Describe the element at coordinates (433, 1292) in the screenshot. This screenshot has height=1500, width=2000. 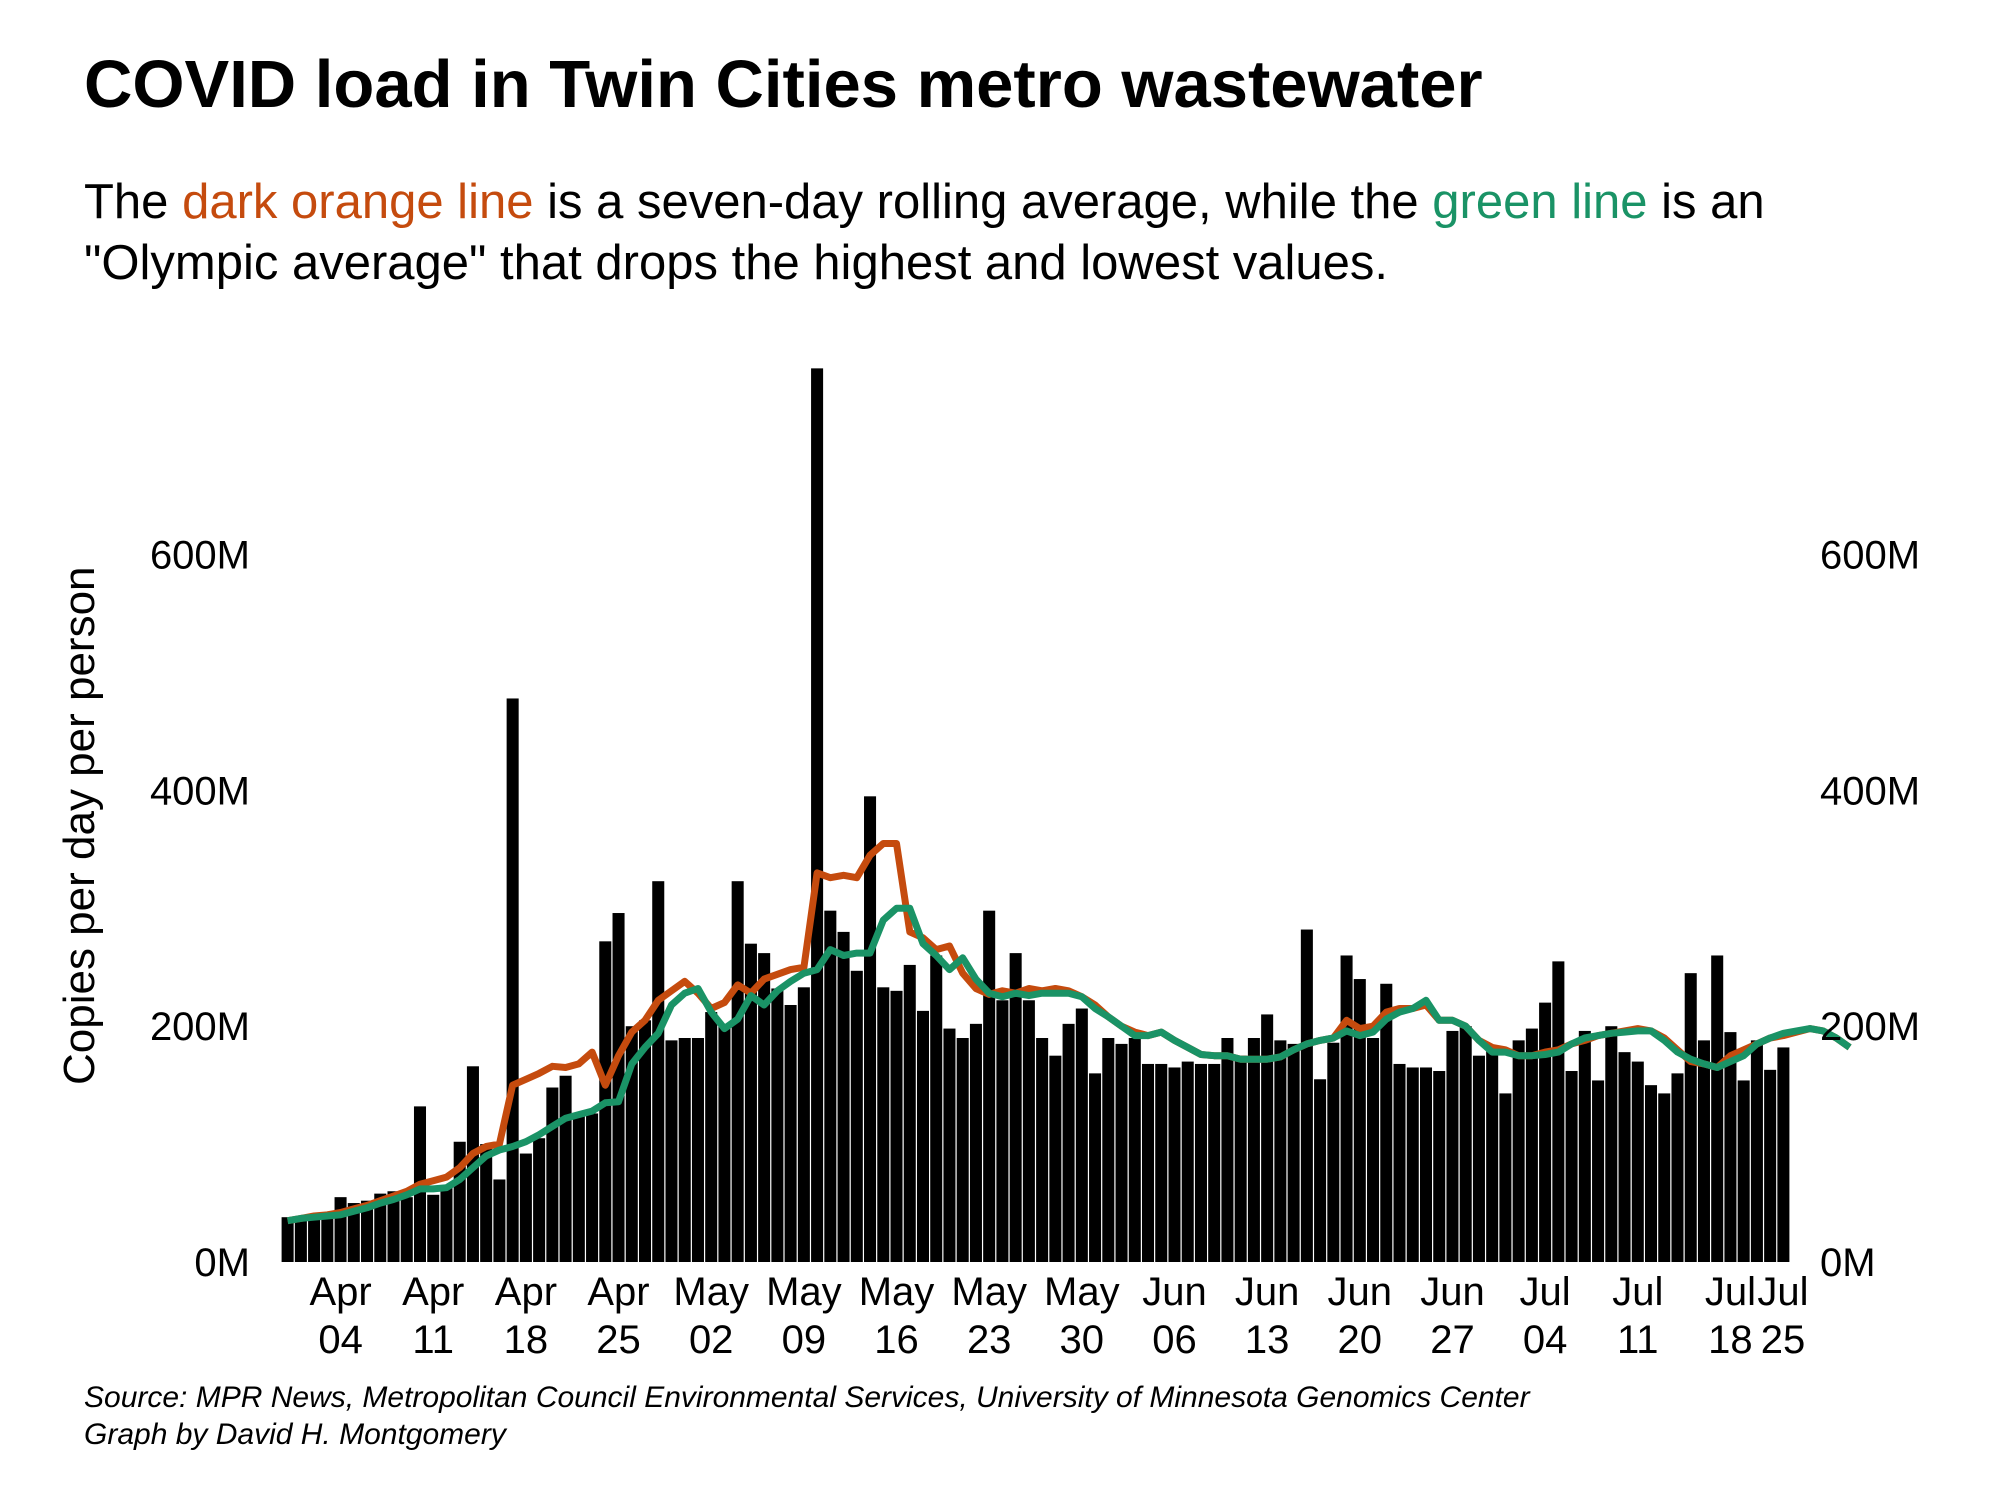
I see `x-tick-label: Apr` at that location.